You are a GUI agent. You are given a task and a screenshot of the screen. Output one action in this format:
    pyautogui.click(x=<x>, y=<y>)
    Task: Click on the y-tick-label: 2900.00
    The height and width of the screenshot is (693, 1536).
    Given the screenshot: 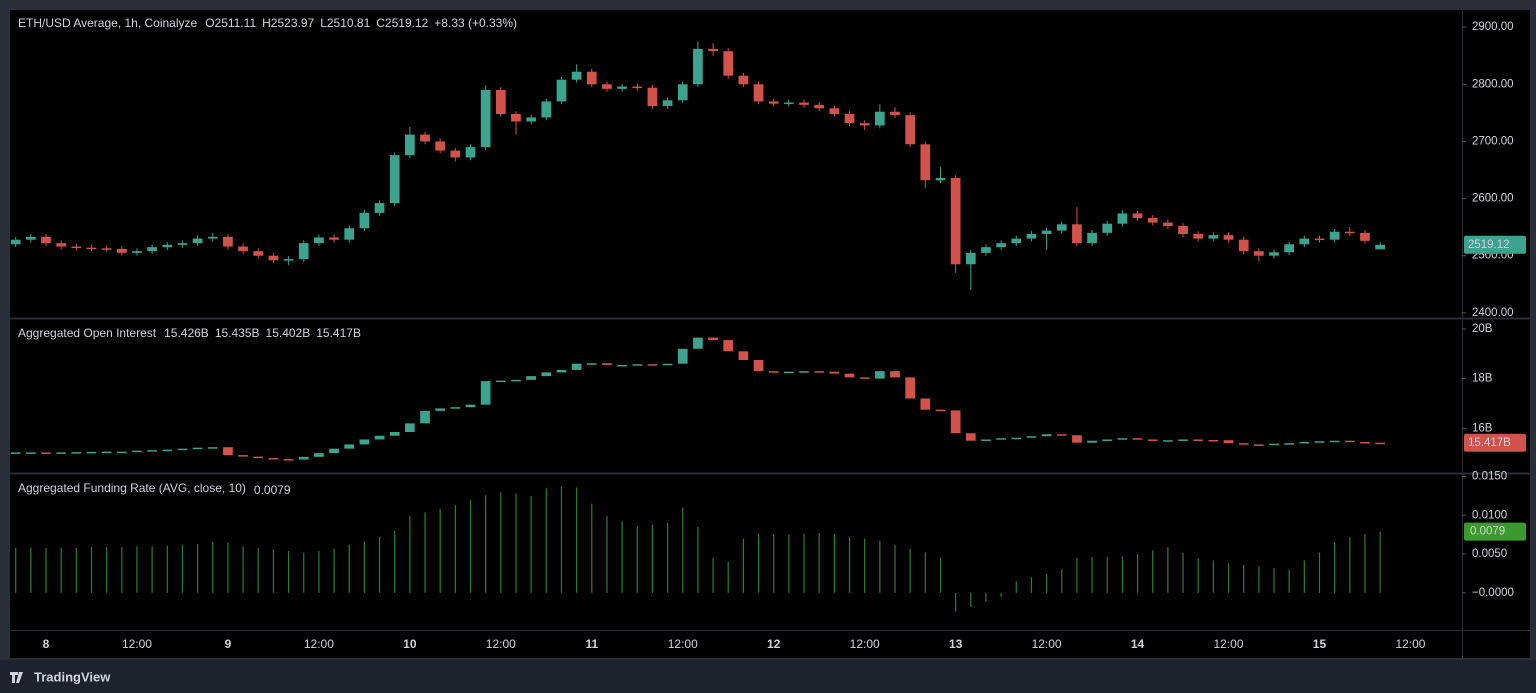 What is the action you would take?
    pyautogui.click(x=1493, y=27)
    